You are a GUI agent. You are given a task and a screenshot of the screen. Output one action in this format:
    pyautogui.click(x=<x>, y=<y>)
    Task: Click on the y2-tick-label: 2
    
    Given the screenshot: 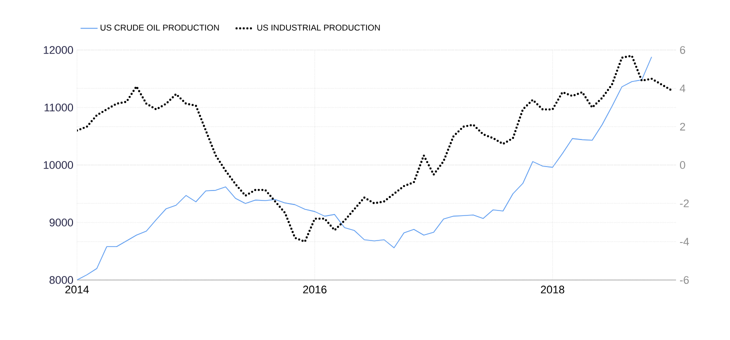 What is the action you would take?
    pyautogui.click(x=683, y=126)
    